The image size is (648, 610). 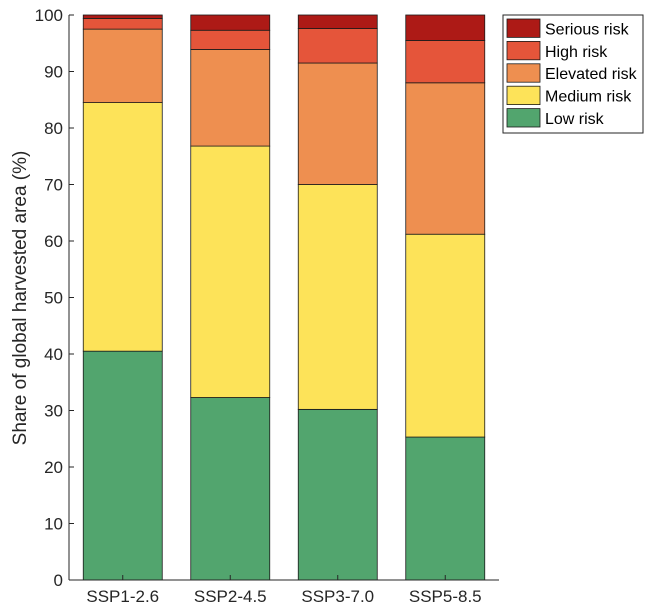 What do you see at coordinates (587, 29) in the screenshot?
I see `legend-label-serious-risk: Serious risk` at bounding box center [587, 29].